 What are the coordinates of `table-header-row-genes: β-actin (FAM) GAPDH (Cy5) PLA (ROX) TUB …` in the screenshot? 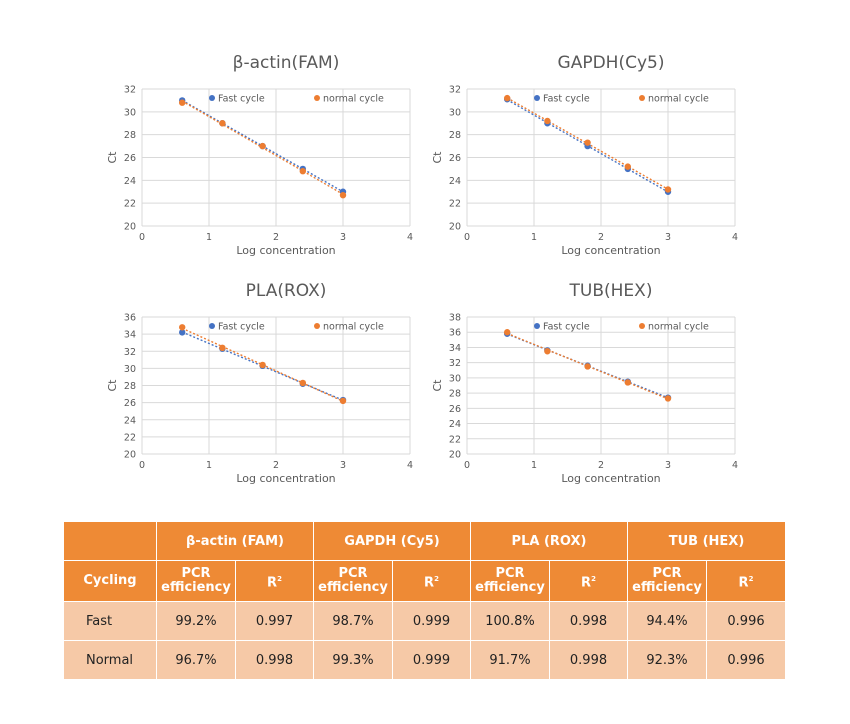 It's located at (424, 541).